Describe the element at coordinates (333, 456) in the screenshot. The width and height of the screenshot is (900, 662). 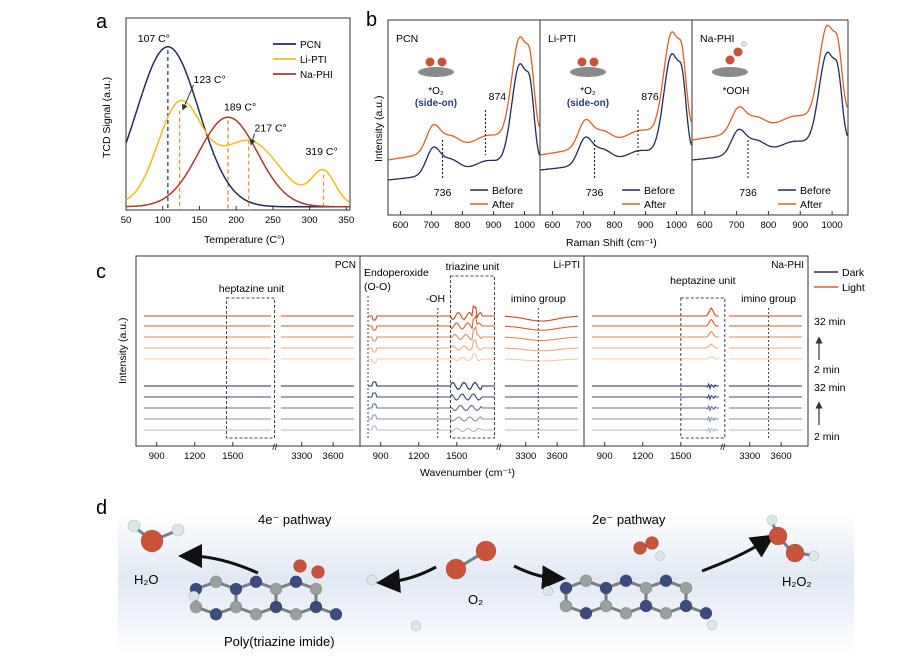
I see `ftir-xtick-label: 3600` at that location.